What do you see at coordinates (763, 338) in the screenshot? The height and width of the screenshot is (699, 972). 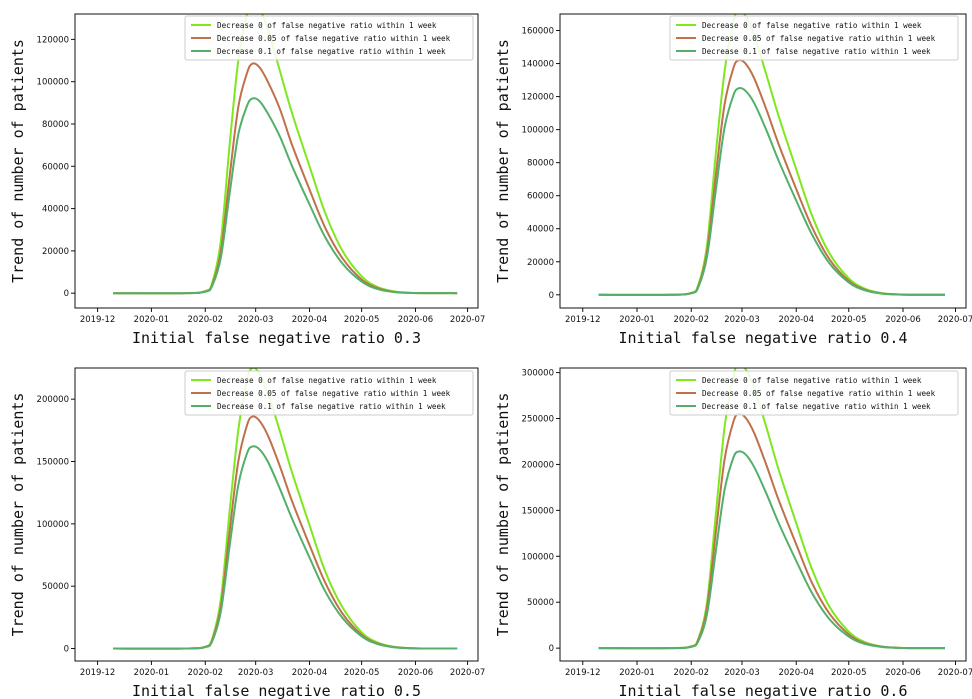 I see `x-axis-label: Initial false negative ratio 0.4` at bounding box center [763, 338].